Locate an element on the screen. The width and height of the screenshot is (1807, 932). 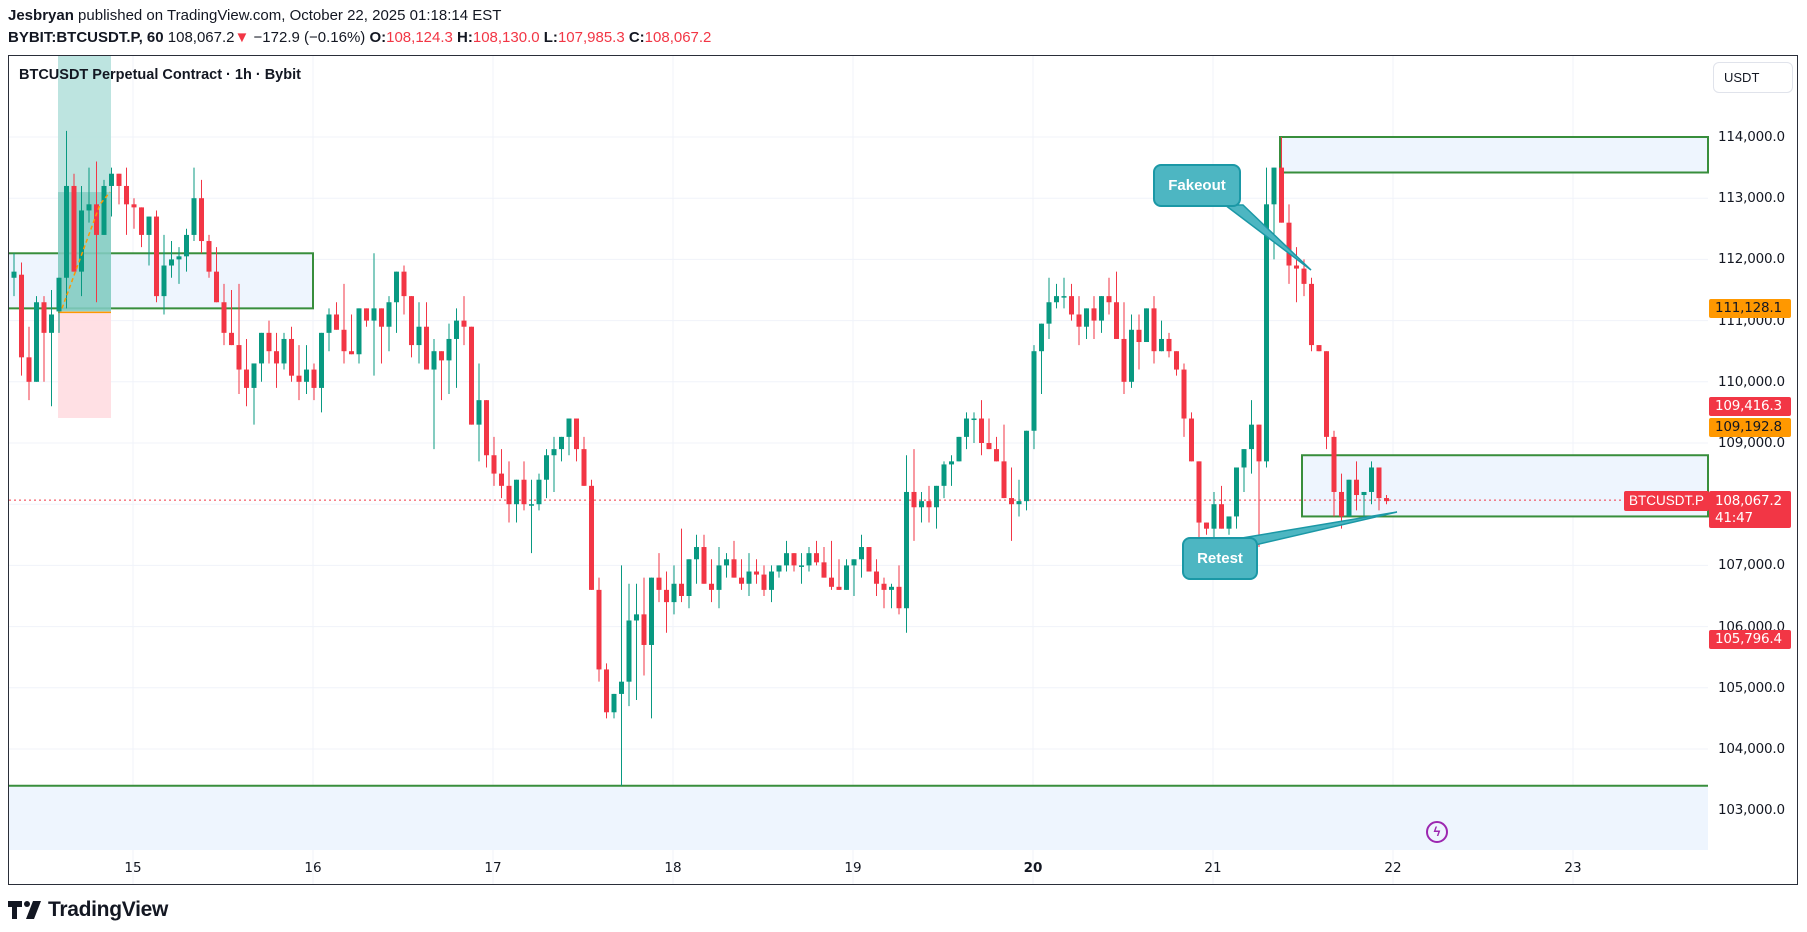
low-value: 107,985.3 is located at coordinates (591, 37).